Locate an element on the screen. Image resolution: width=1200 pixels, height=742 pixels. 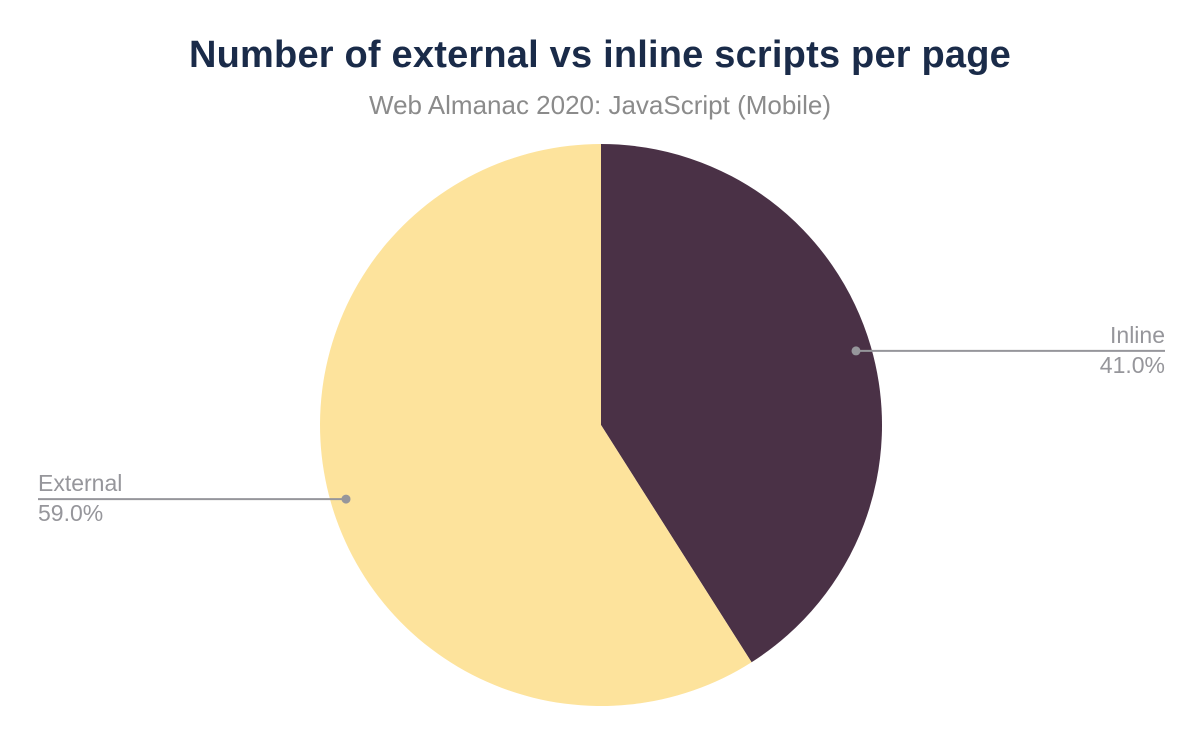
slice-value-inline: 41.0% is located at coordinates (1132, 365).